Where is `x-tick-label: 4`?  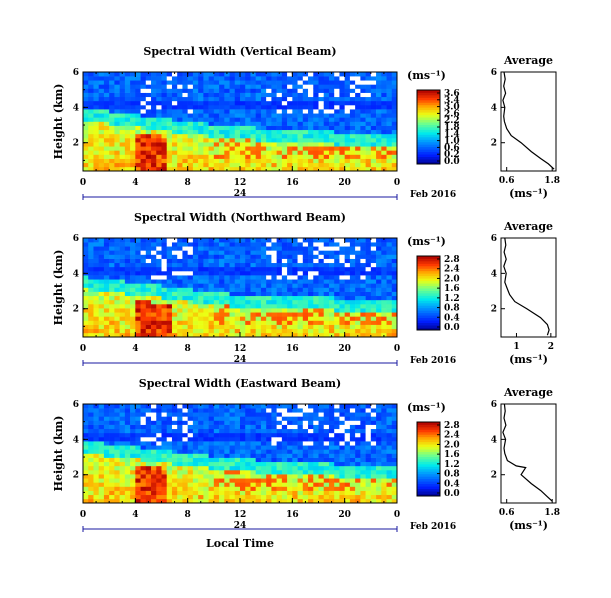 x-tick-label: 4 is located at coordinates (135, 183).